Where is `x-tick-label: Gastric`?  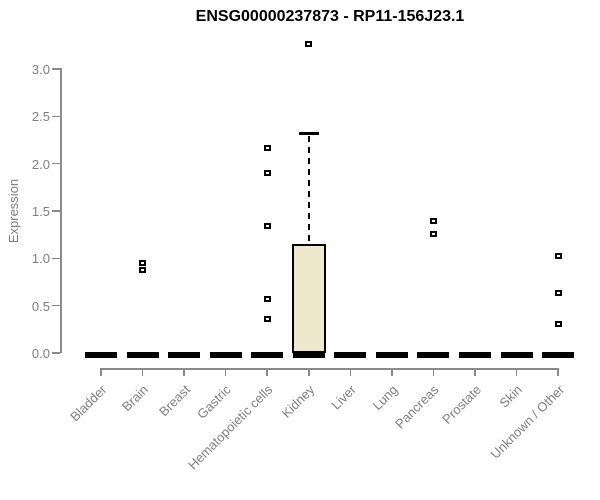
x-tick-label: Gastric is located at coordinates (214, 402).